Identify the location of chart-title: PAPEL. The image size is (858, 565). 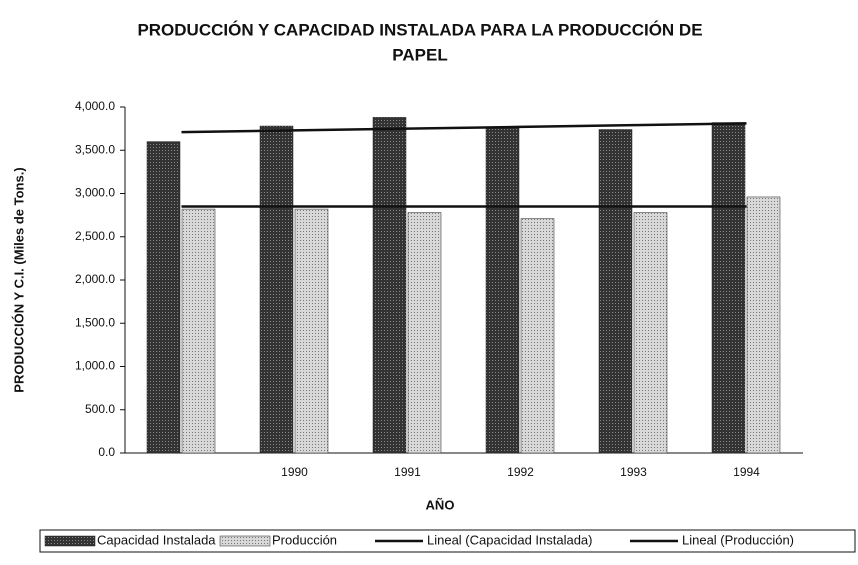
(419, 54).